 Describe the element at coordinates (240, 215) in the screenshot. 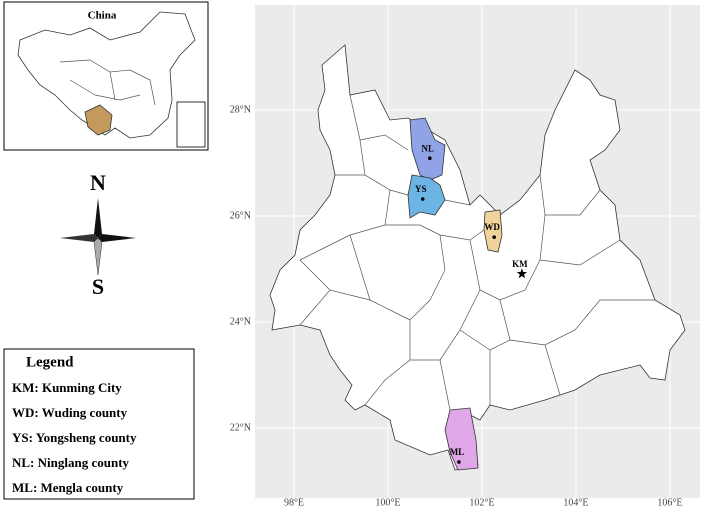

I see `y-tick-label: 26°N` at that location.